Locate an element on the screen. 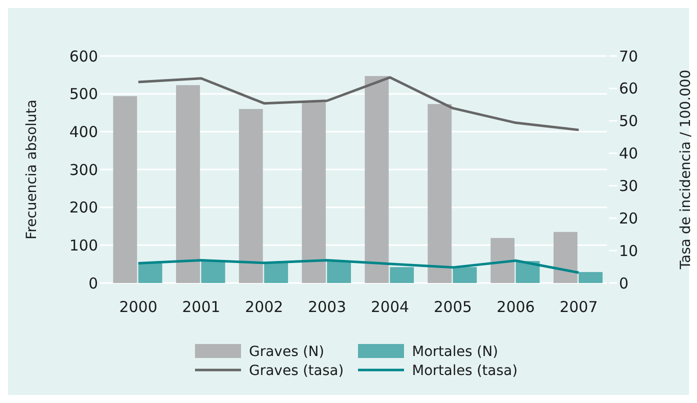 This screenshot has height=403, width=697. y2-tick-label: 30 is located at coordinates (628, 185).